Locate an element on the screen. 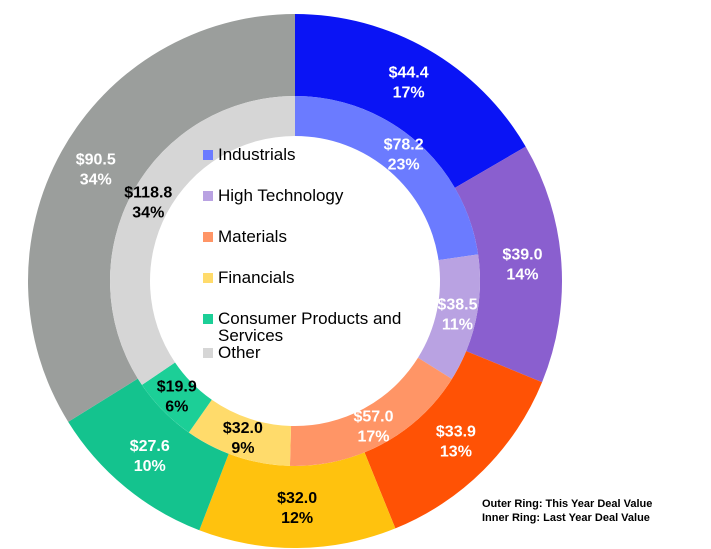  percent-label: 23% is located at coordinates (404, 165).